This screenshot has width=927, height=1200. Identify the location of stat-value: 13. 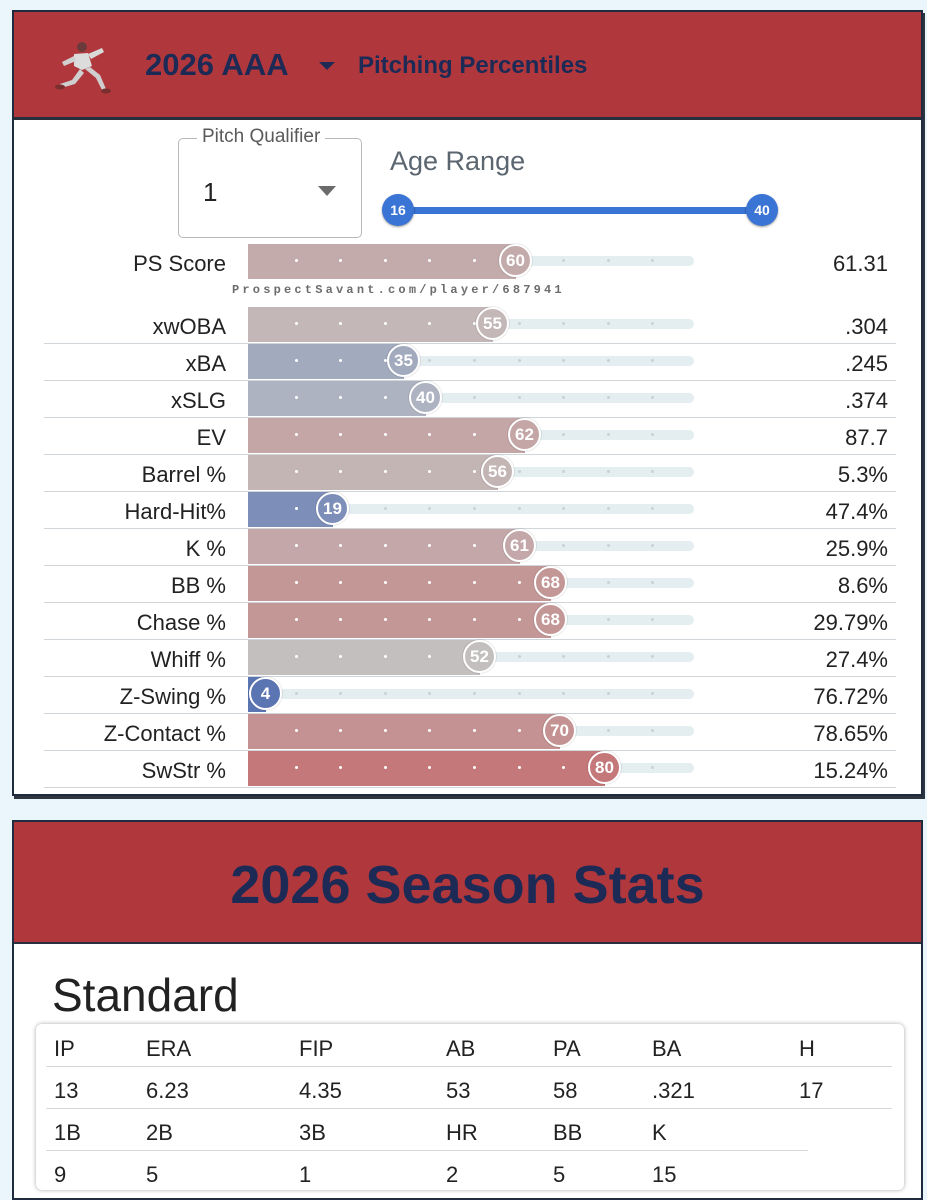
(66, 1090).